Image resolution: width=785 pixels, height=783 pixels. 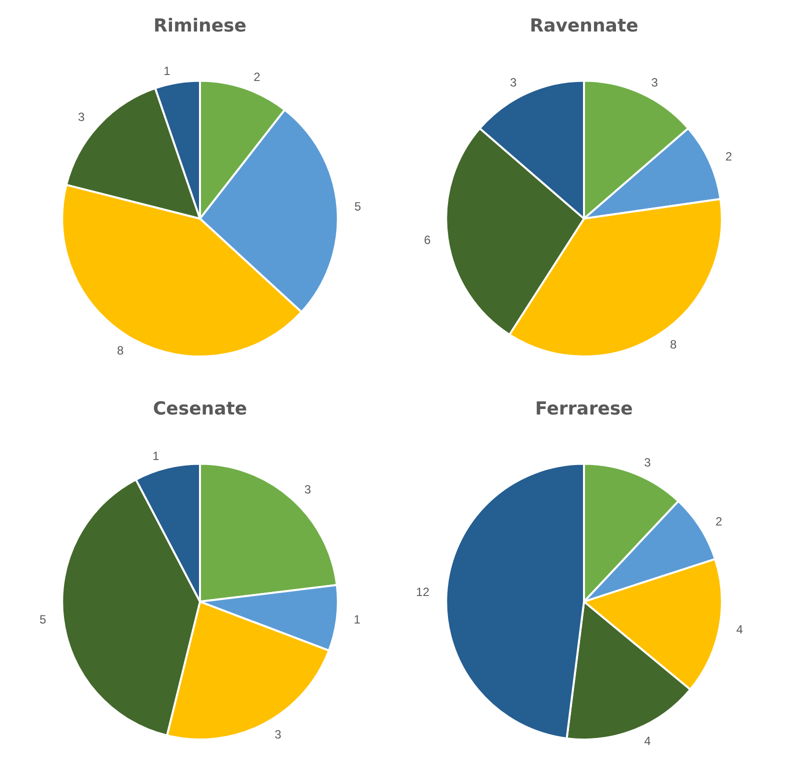 What do you see at coordinates (427, 239) in the screenshot?
I see `data-label: 6` at bounding box center [427, 239].